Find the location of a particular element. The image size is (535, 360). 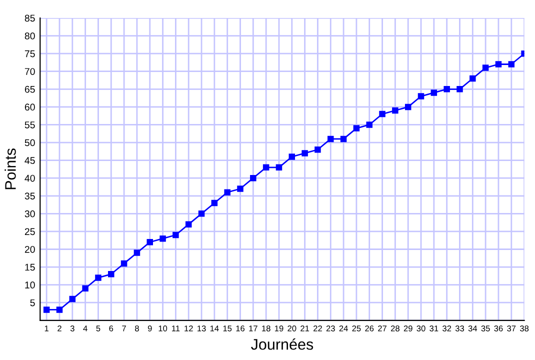

x-tick-label: 30 is located at coordinates (421, 328).